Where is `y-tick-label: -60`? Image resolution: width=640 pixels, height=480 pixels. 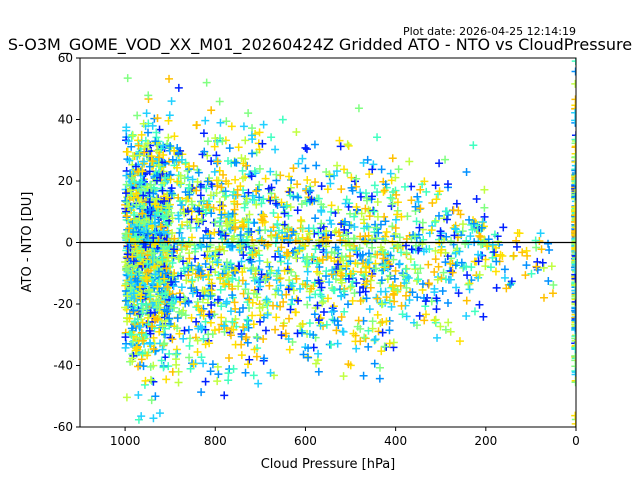 y-tick-label: -60 is located at coordinates (63, 427).